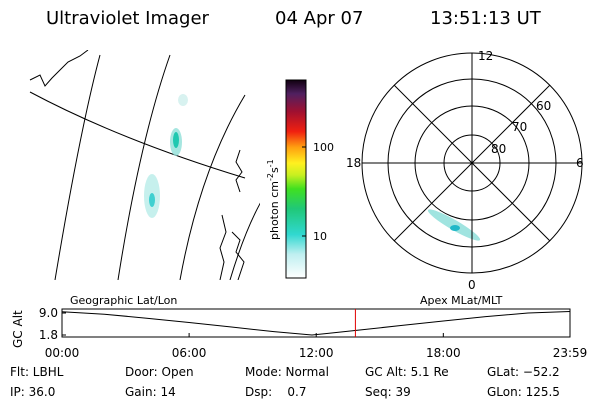  What do you see at coordinates (18, 329) in the screenshot?
I see `y-axis-label: GC Alt` at bounding box center [18, 329].